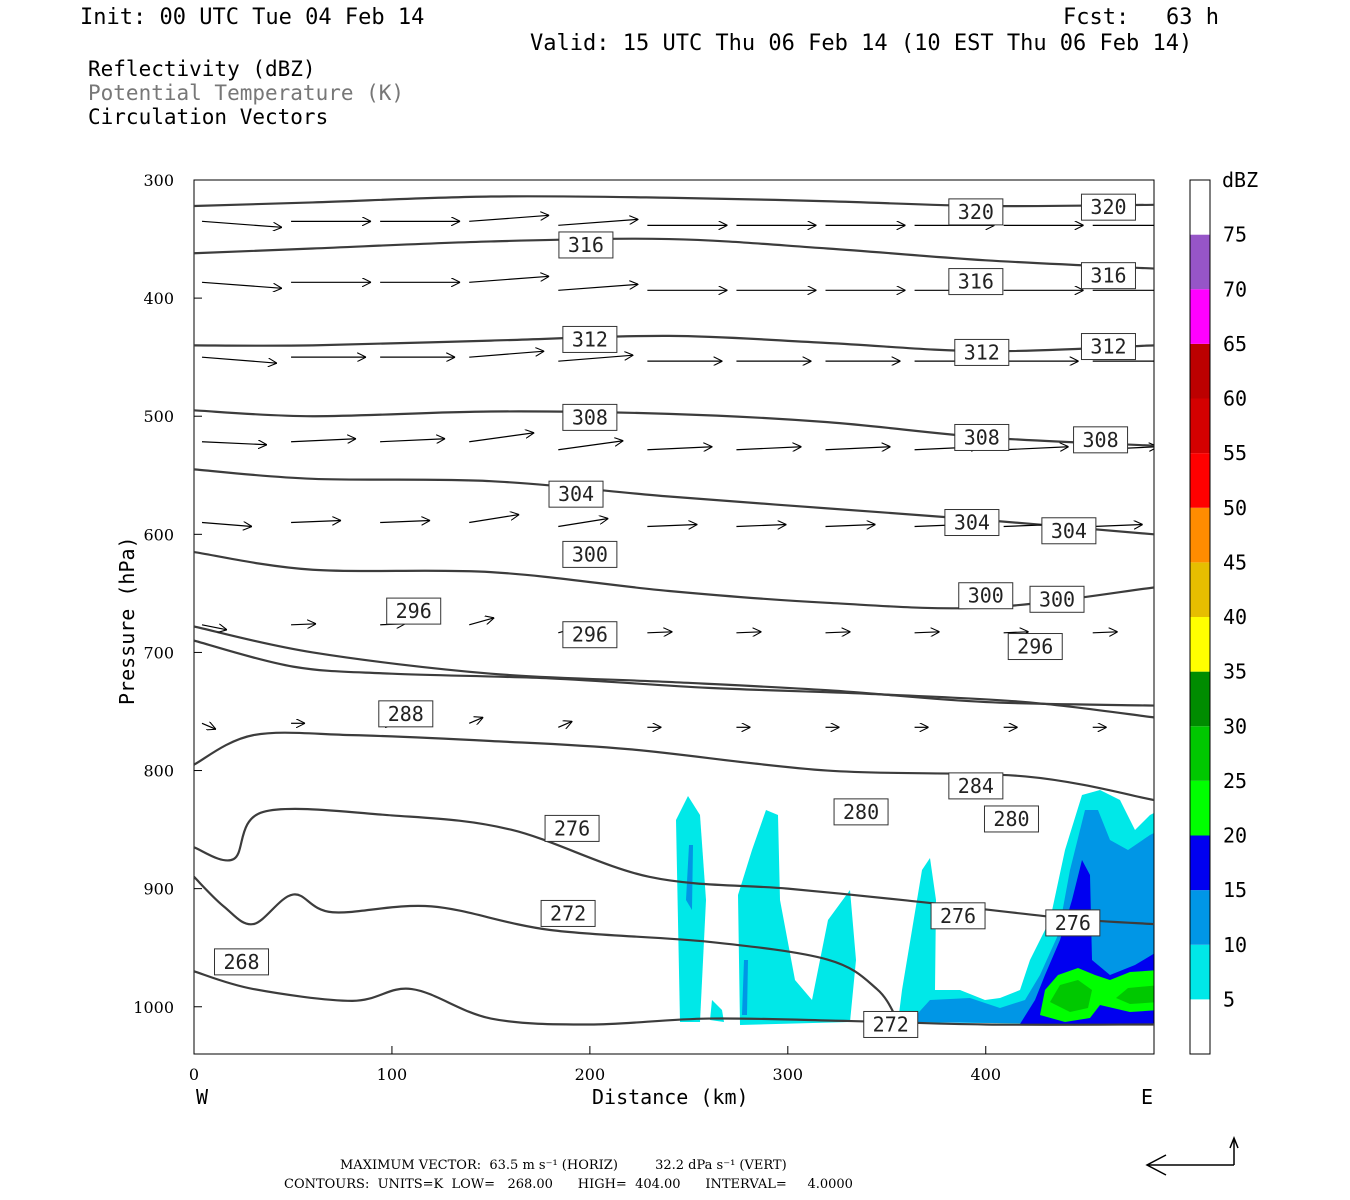 The image size is (1350, 1200). I want to click on x-tick-label: 0, so click(194, 1074).